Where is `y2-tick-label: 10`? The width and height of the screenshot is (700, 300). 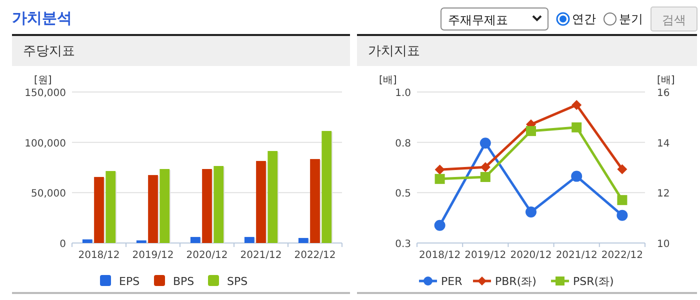
y2-tick-label: 10 is located at coordinates (663, 244).